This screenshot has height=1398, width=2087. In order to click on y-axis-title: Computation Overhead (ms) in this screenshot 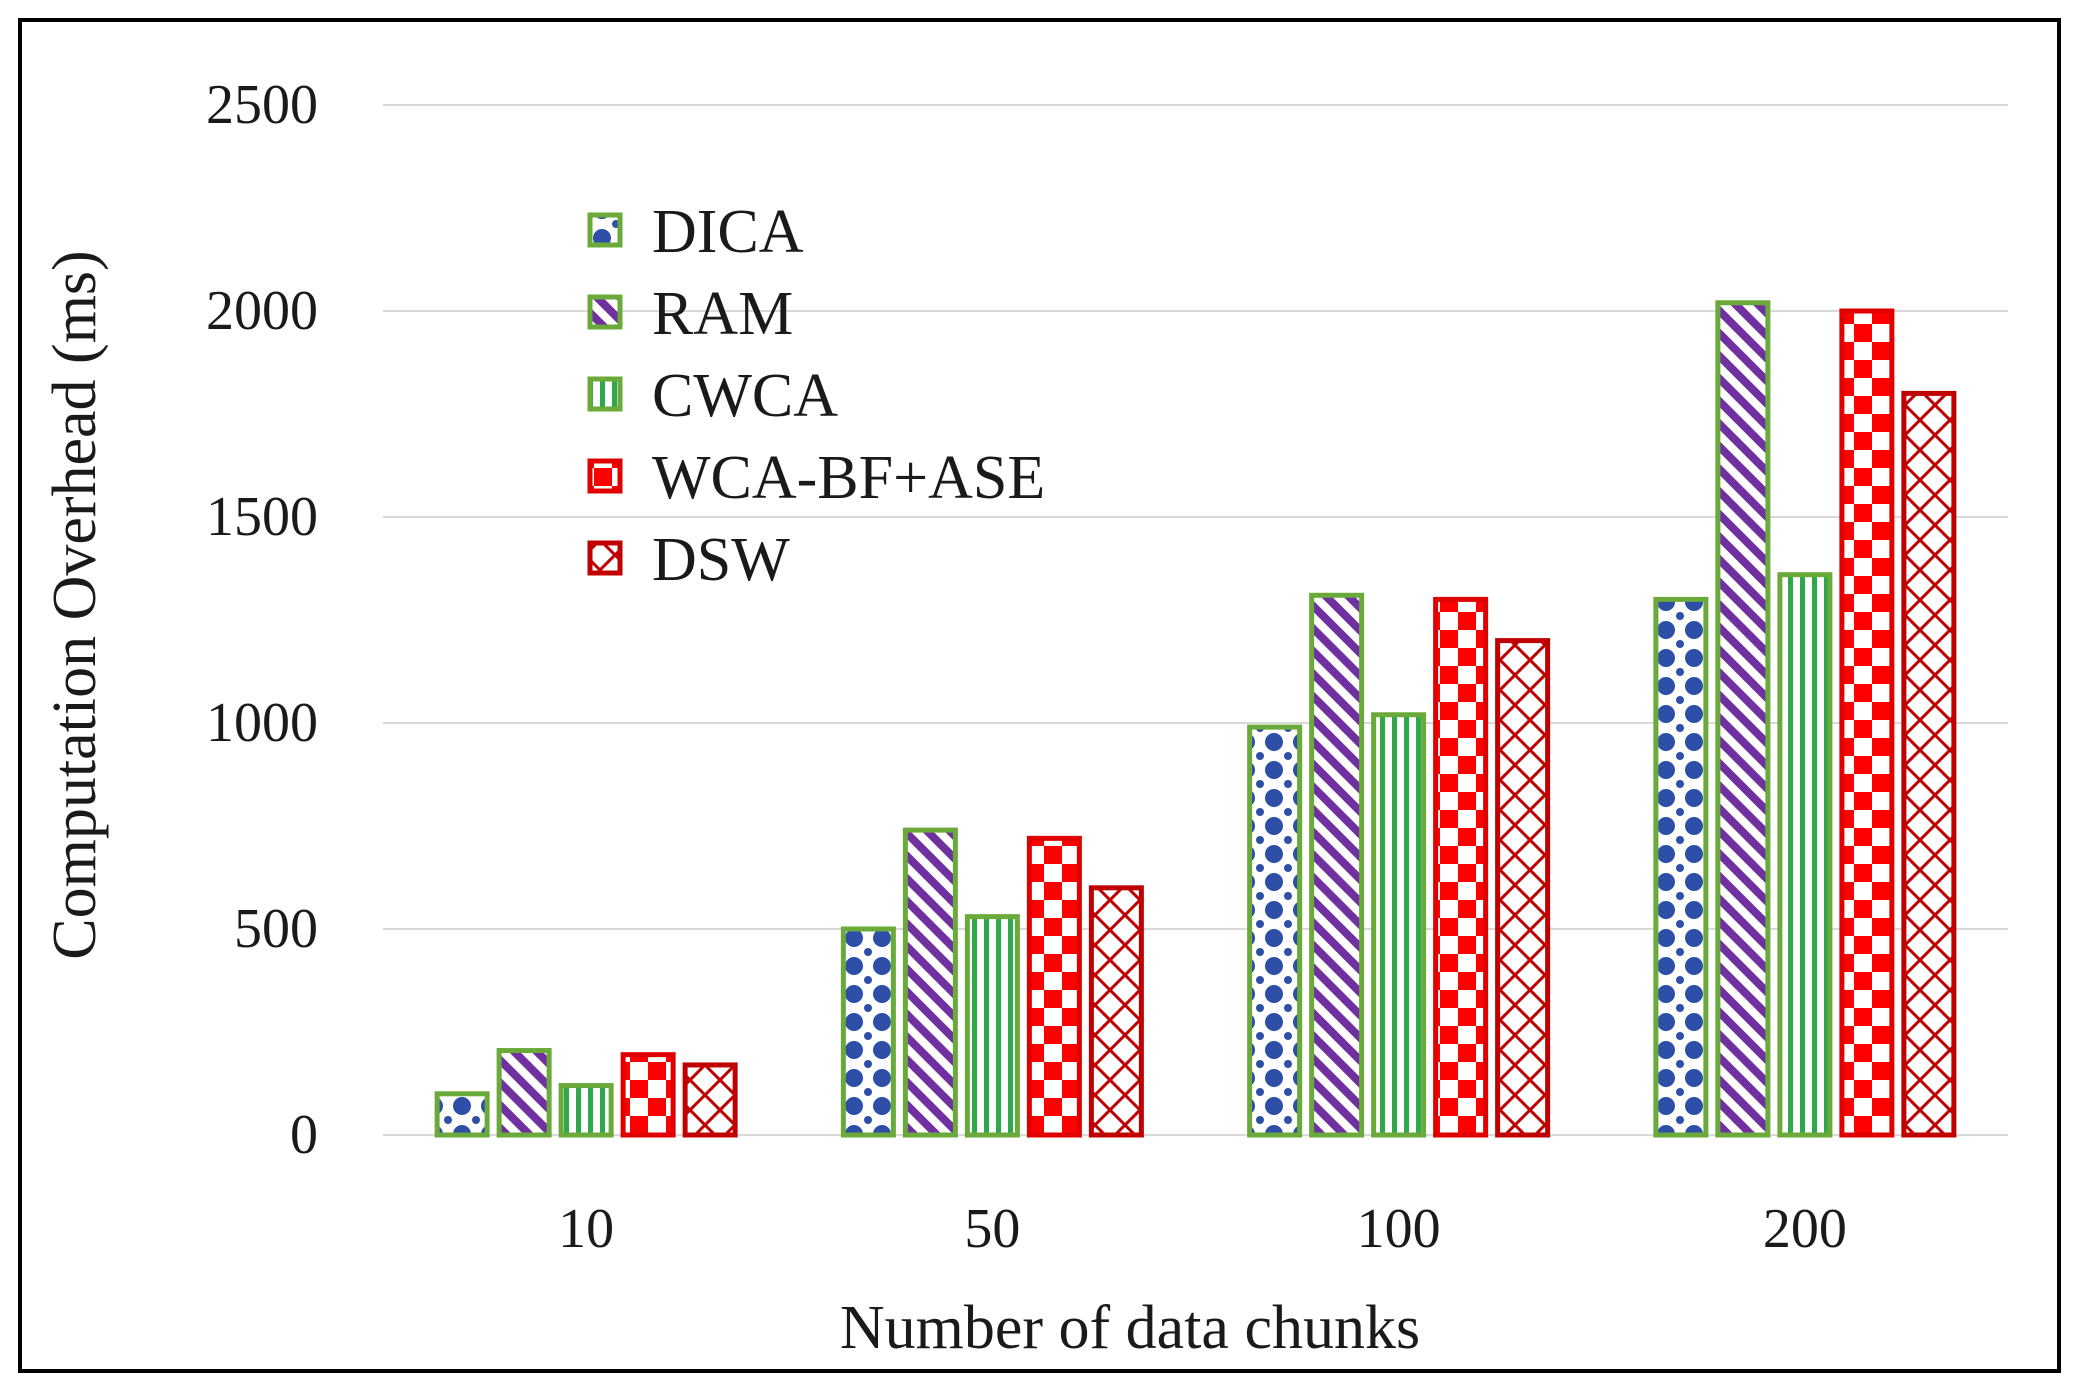, I will do `click(75, 604)`.